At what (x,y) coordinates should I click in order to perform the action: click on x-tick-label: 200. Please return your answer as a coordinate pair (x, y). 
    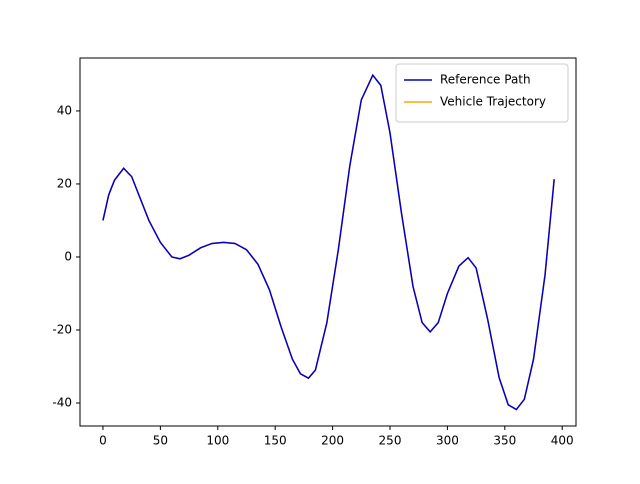
    Looking at the image, I should click on (332, 441).